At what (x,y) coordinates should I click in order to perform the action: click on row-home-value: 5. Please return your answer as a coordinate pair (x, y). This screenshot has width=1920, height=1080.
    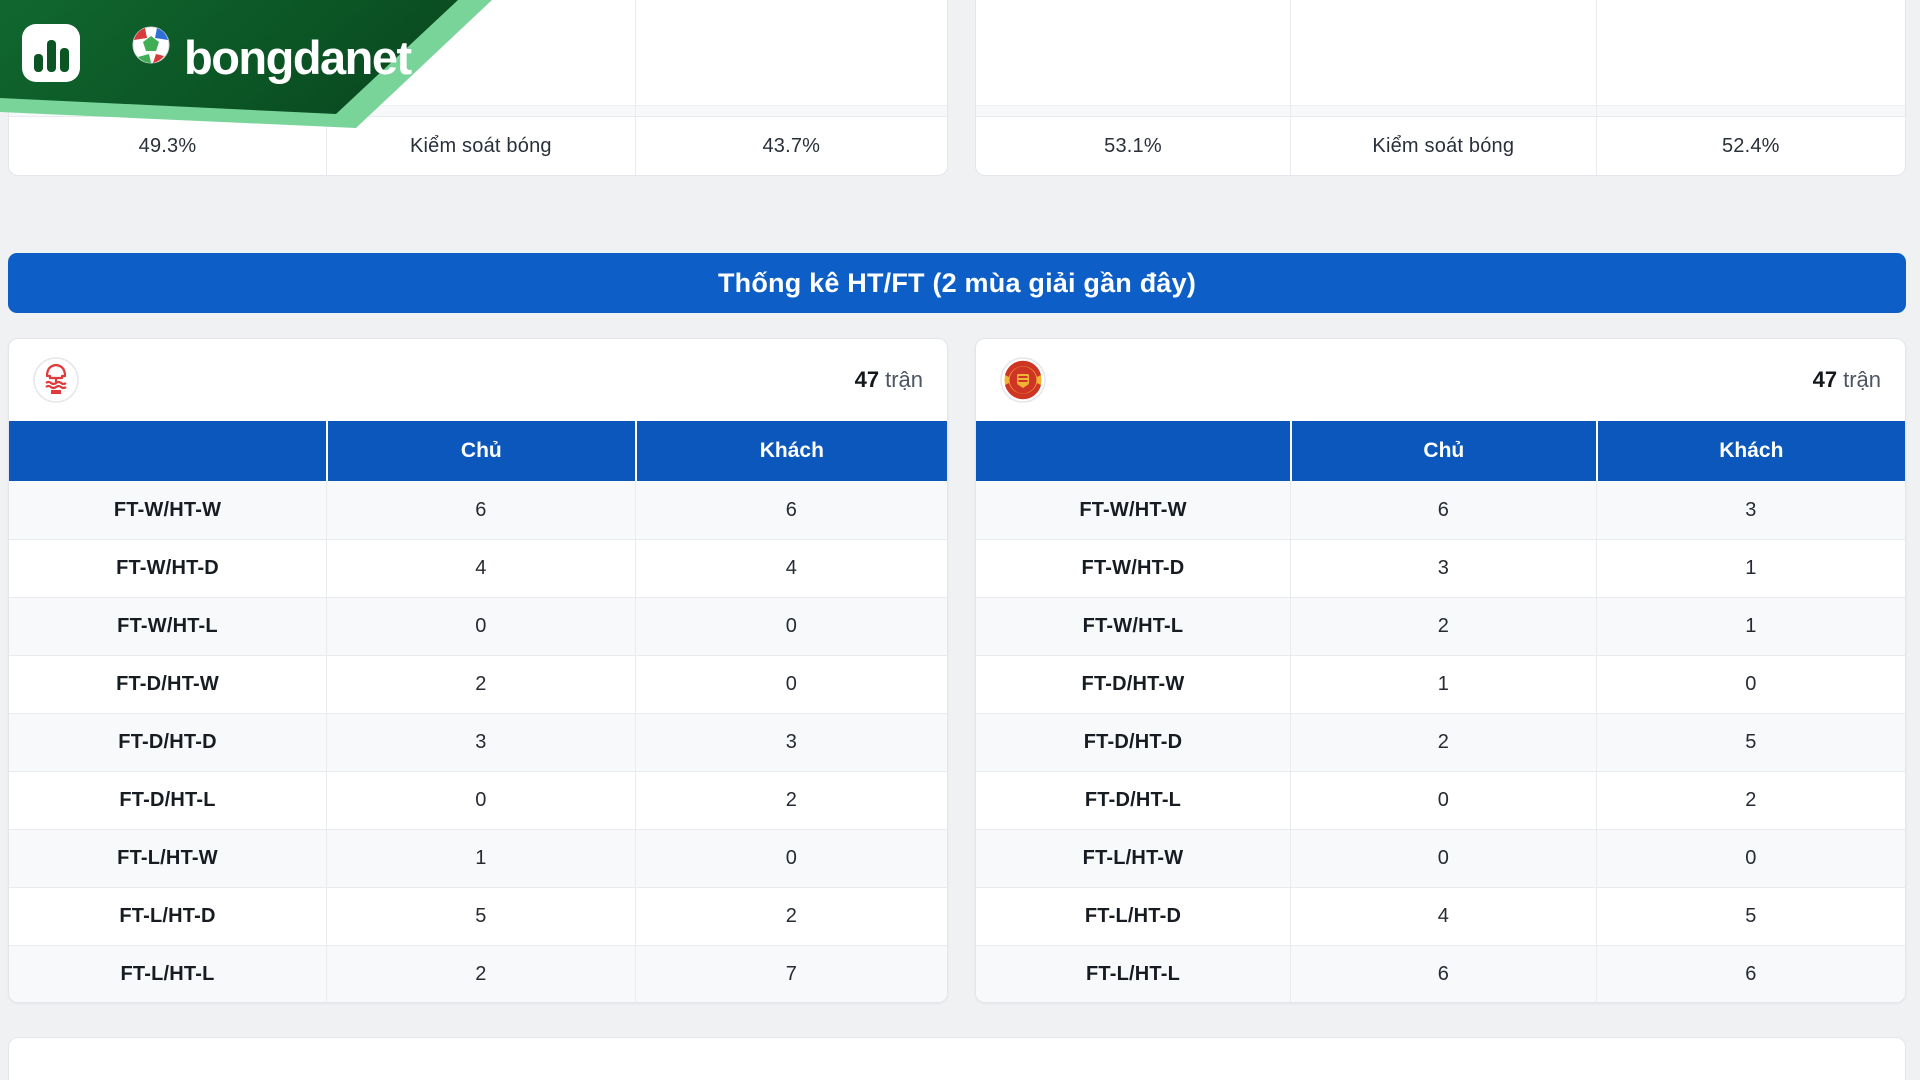
    Looking at the image, I should click on (480, 916).